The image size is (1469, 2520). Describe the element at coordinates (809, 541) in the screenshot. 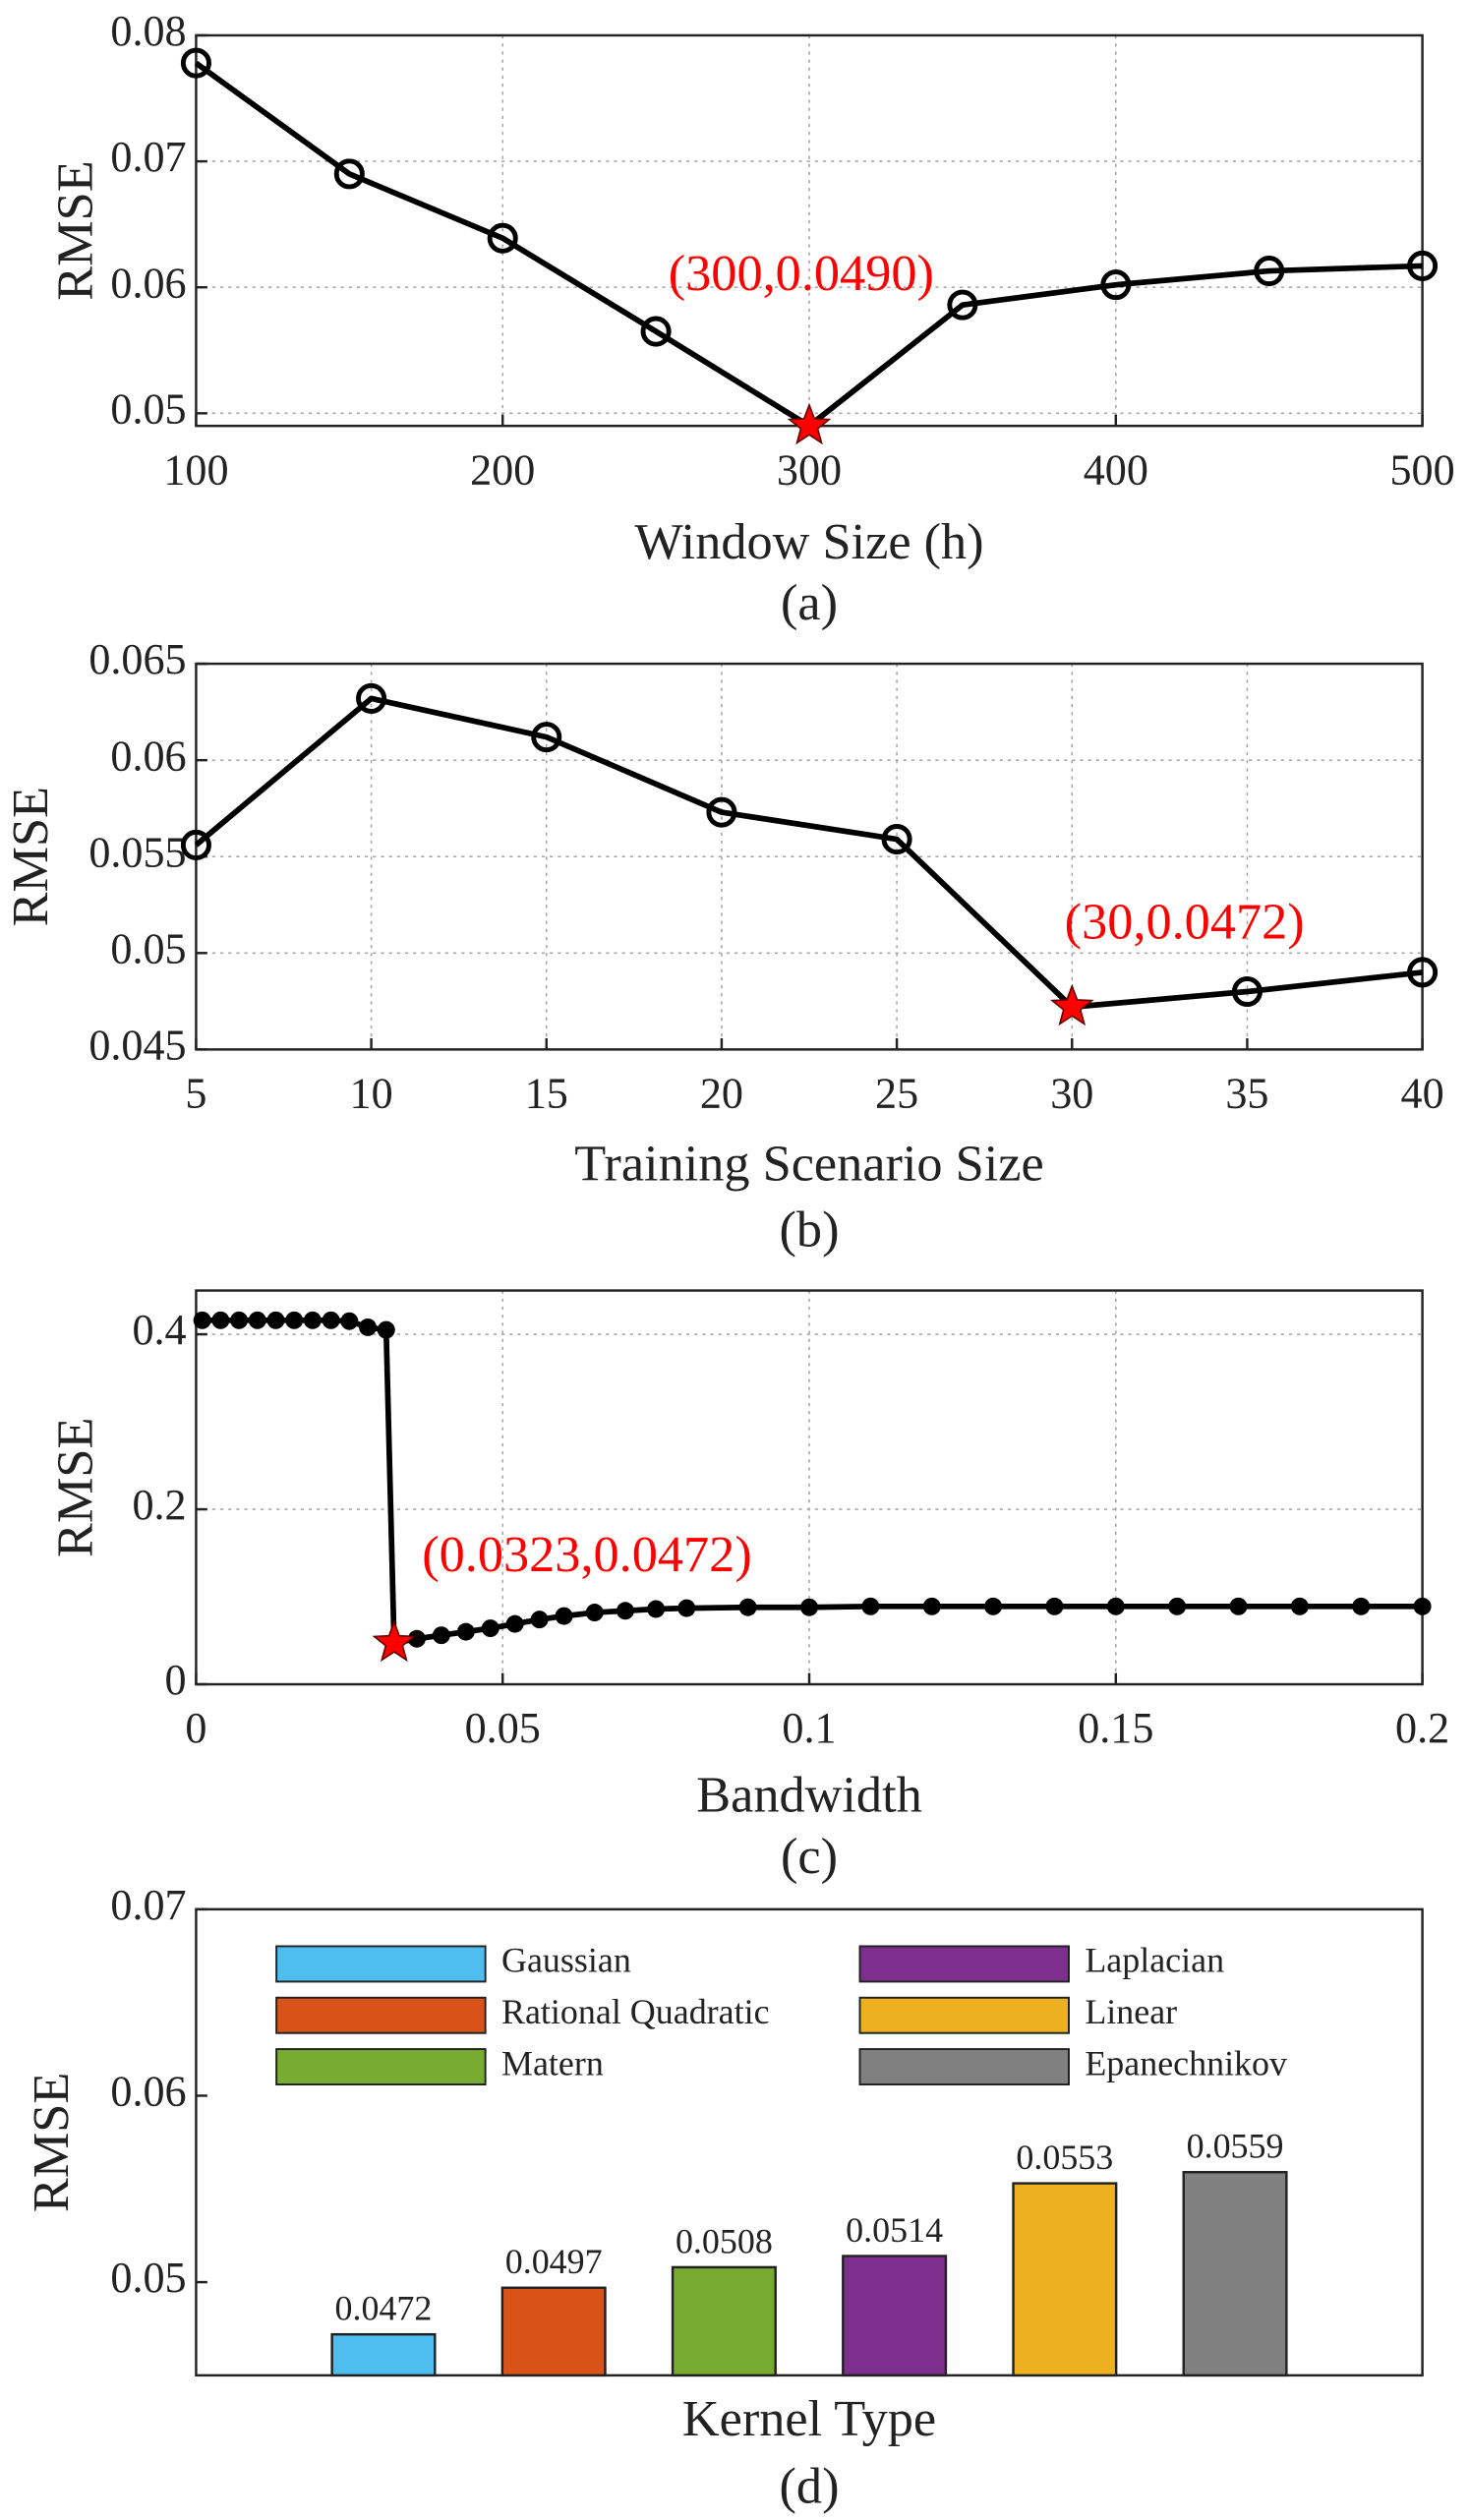

I see `x-axis-label: Window Size (h)` at that location.